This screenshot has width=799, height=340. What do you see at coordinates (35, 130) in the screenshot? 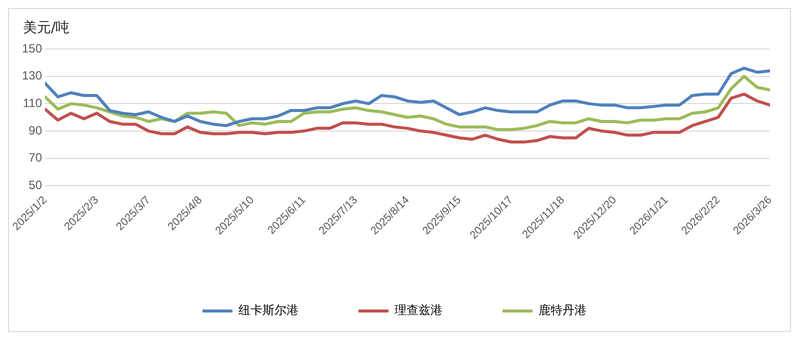
I see `y-tick-label: 90` at bounding box center [35, 130].